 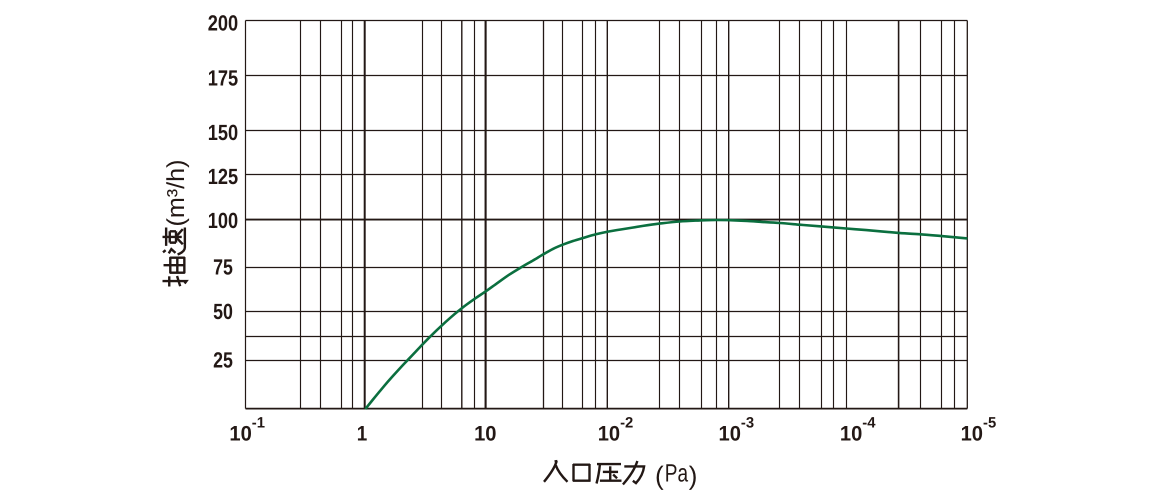 I want to click on svg-text: -1, so click(x=258, y=422).